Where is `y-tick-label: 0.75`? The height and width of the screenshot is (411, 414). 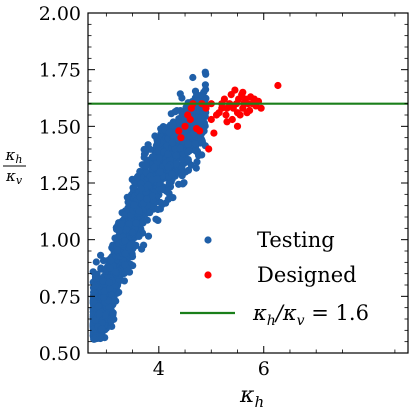 y-tick-label: 0.75 is located at coordinates (60, 297).